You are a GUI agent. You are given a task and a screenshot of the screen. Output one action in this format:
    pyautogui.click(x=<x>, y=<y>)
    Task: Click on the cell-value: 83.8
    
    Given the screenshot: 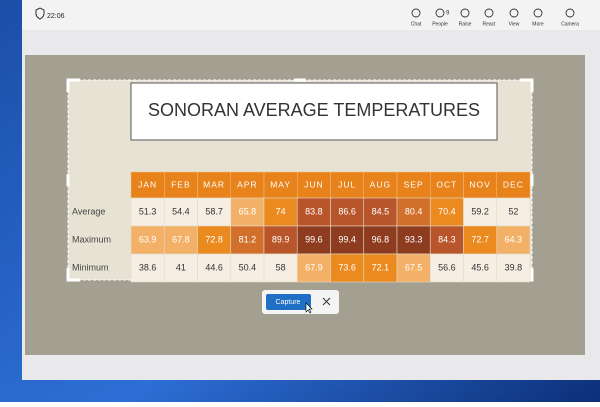 What is the action you would take?
    pyautogui.click(x=314, y=211)
    